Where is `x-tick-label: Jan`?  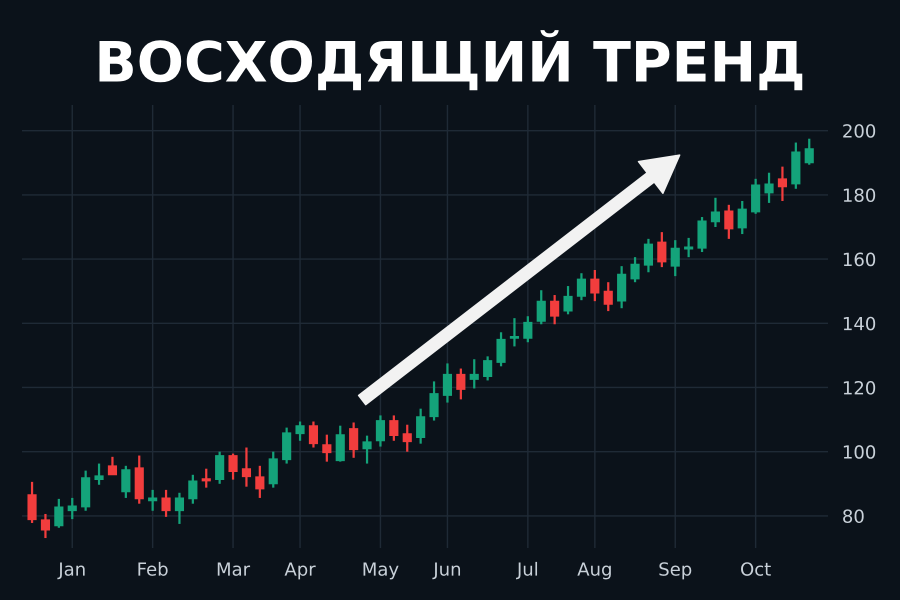
x-tick-label: Jan is located at coordinates (71, 571).